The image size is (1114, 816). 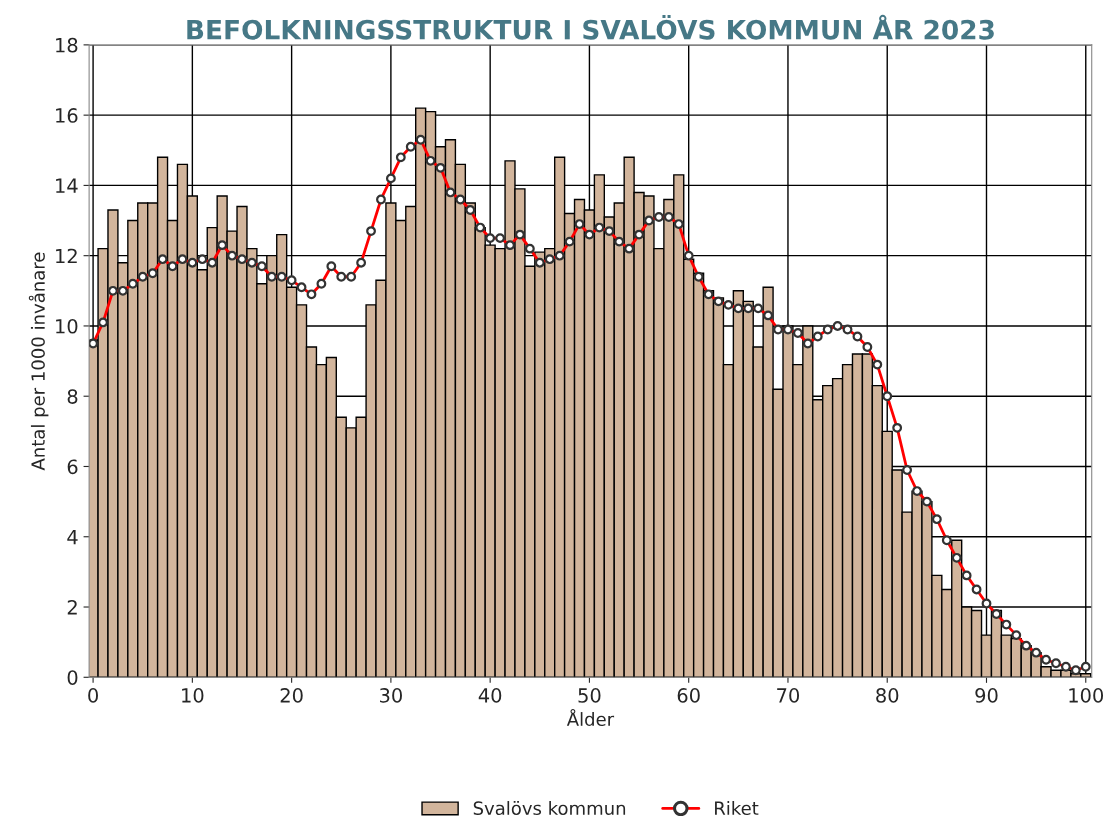 I want to click on x-tick-label: 20, so click(x=291, y=695).